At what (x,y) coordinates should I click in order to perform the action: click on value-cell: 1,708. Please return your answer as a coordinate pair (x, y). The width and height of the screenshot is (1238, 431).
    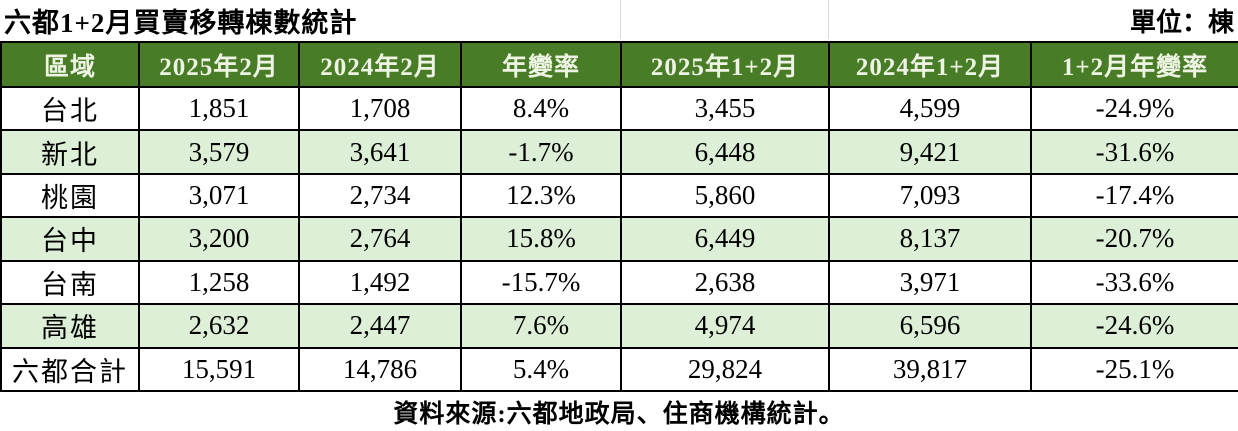
    Looking at the image, I should click on (380, 108).